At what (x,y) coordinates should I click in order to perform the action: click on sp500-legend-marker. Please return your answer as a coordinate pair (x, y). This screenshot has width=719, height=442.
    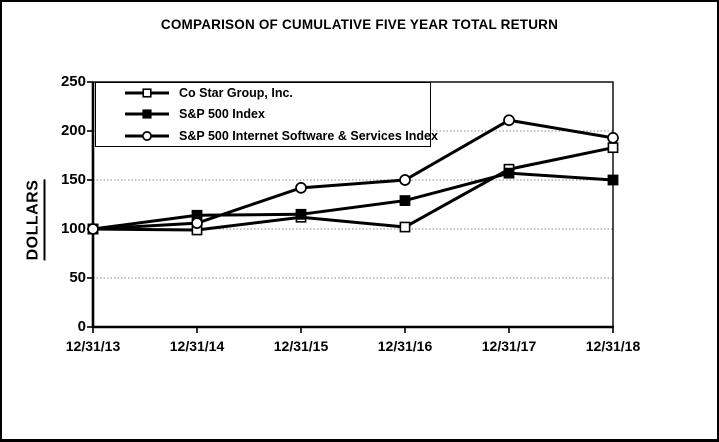
    Looking at the image, I should click on (147, 114).